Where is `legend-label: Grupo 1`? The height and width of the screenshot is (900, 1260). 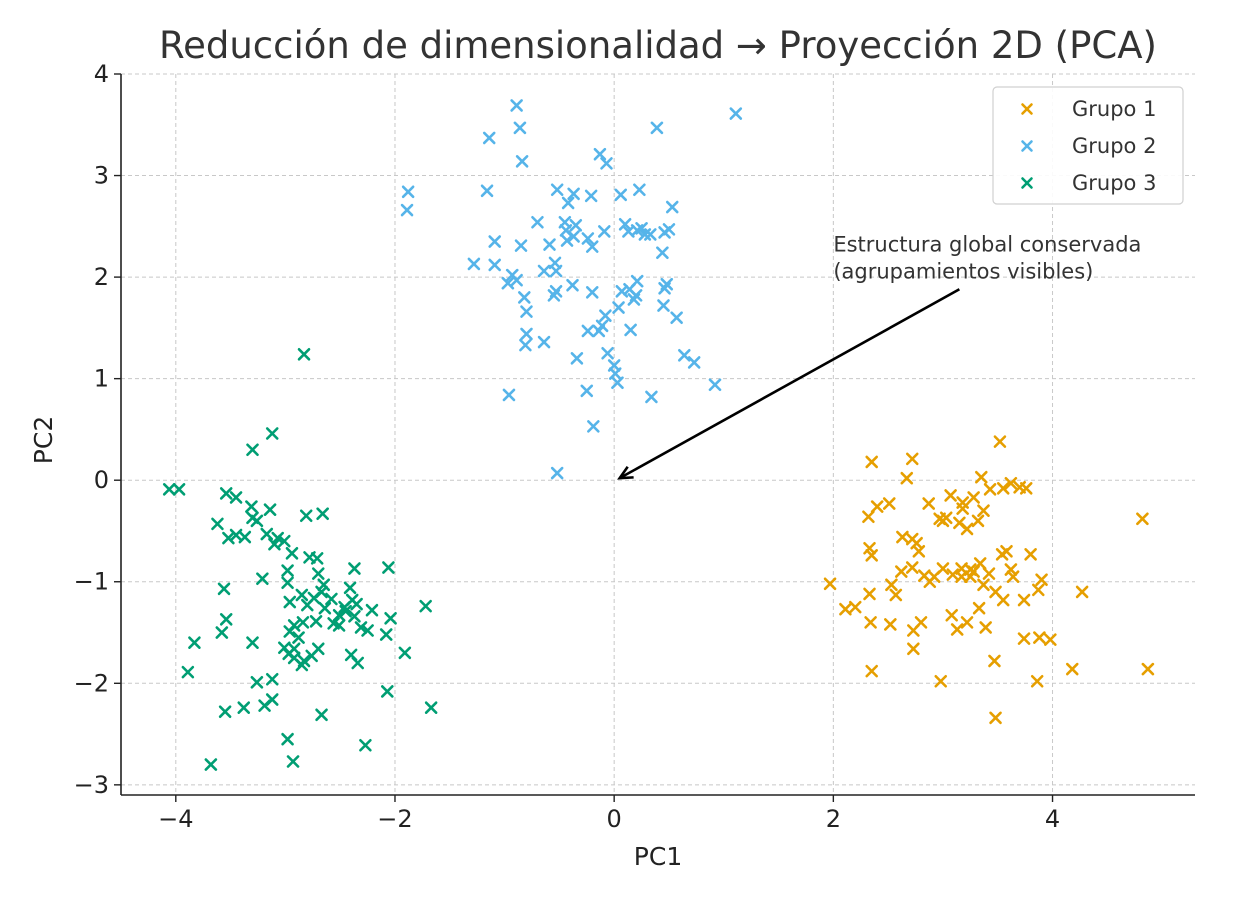 legend-label: Grupo 1 is located at coordinates (1114, 109).